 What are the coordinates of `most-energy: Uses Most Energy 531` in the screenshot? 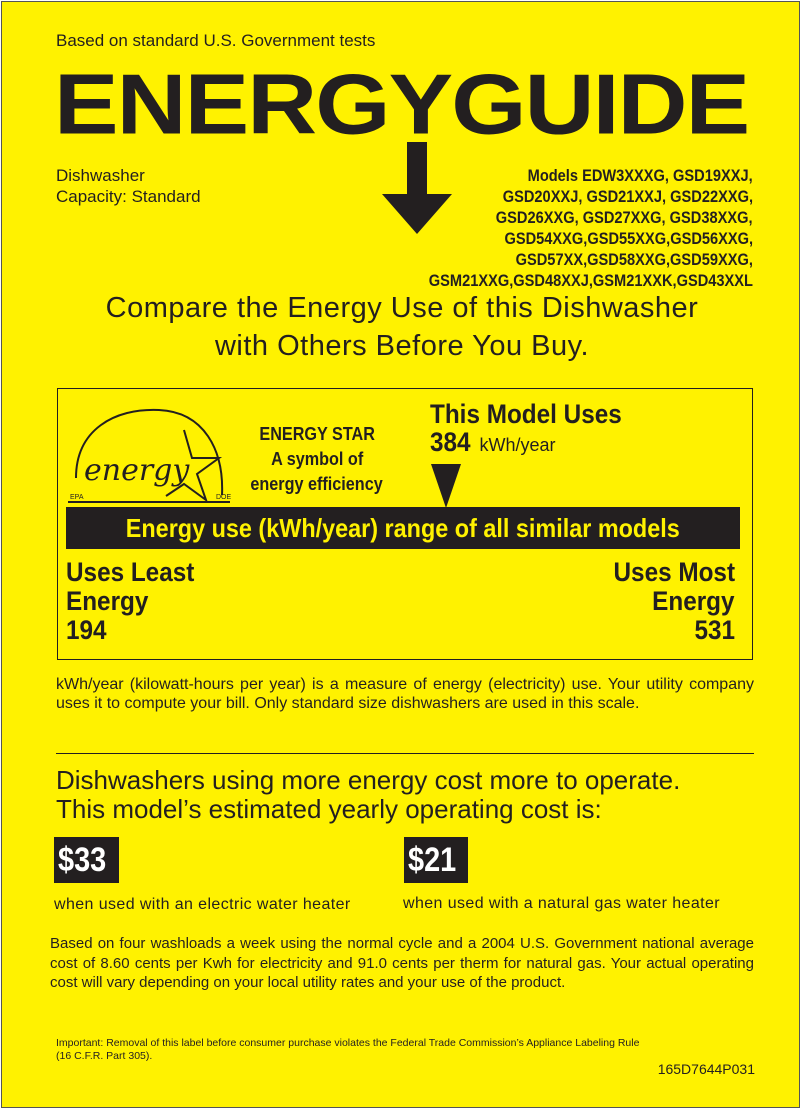 It's located at (674, 601).